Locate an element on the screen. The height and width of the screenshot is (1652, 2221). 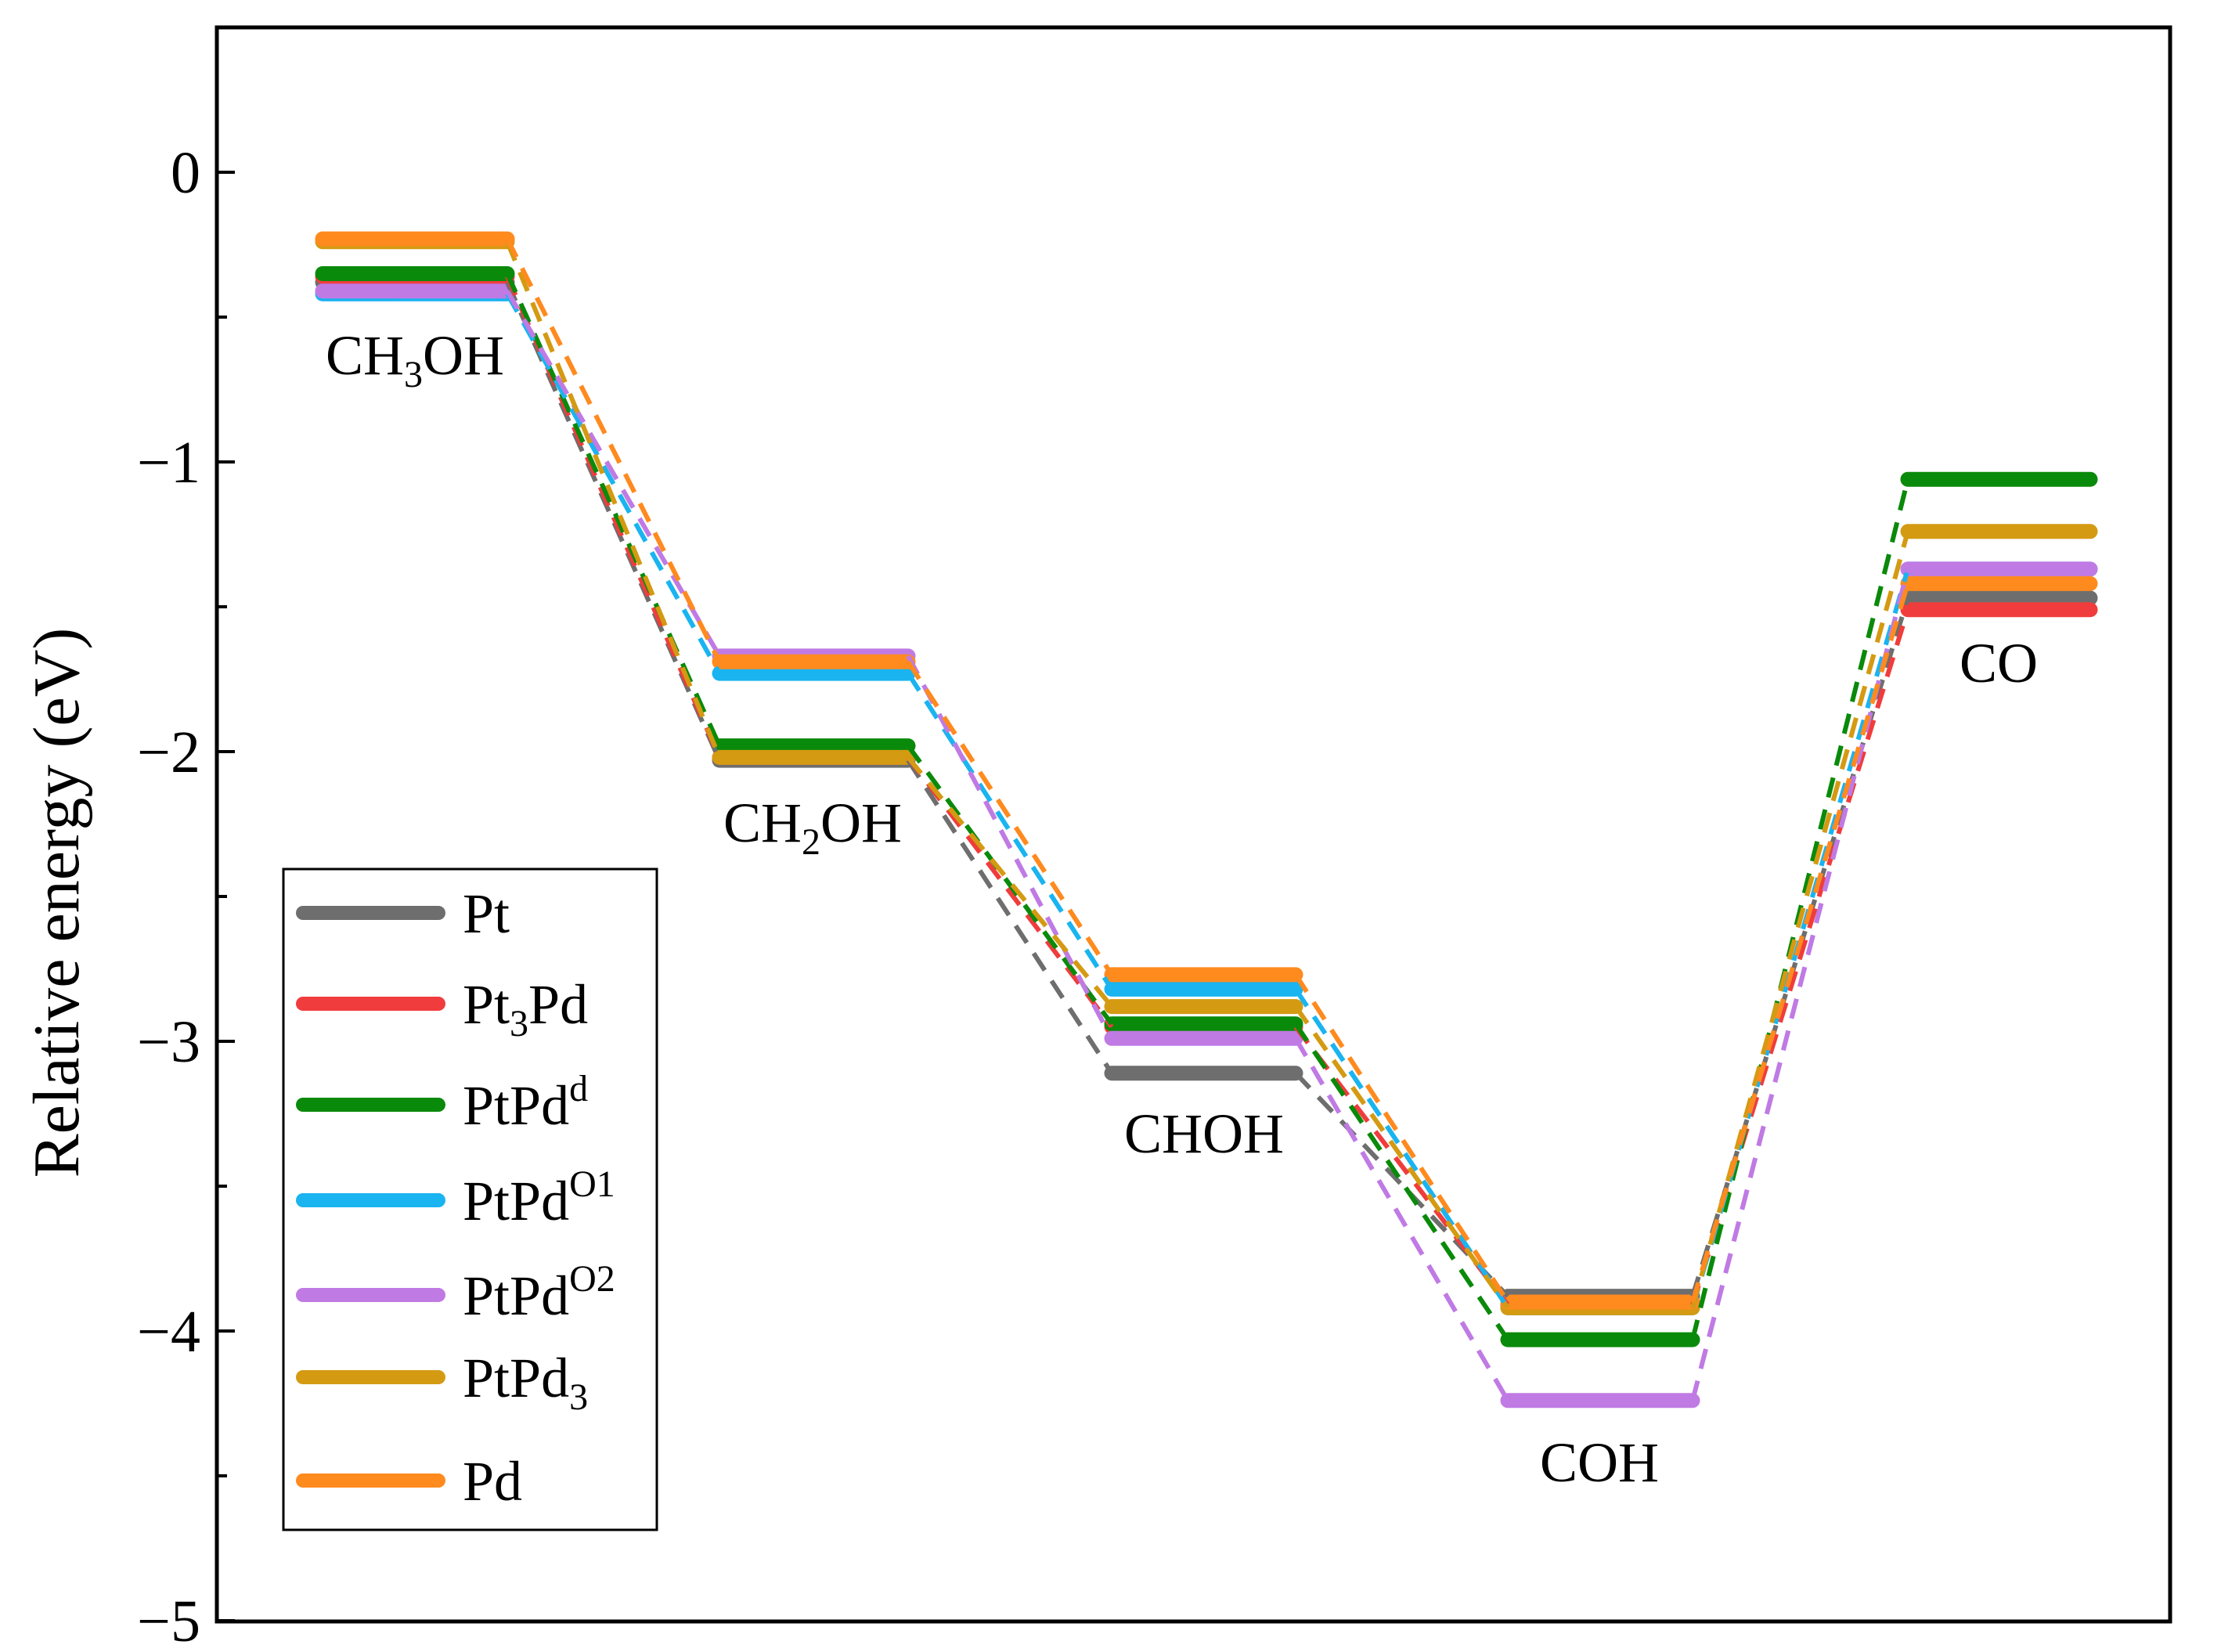
y-tick-label: −1 is located at coordinates (168, 463).